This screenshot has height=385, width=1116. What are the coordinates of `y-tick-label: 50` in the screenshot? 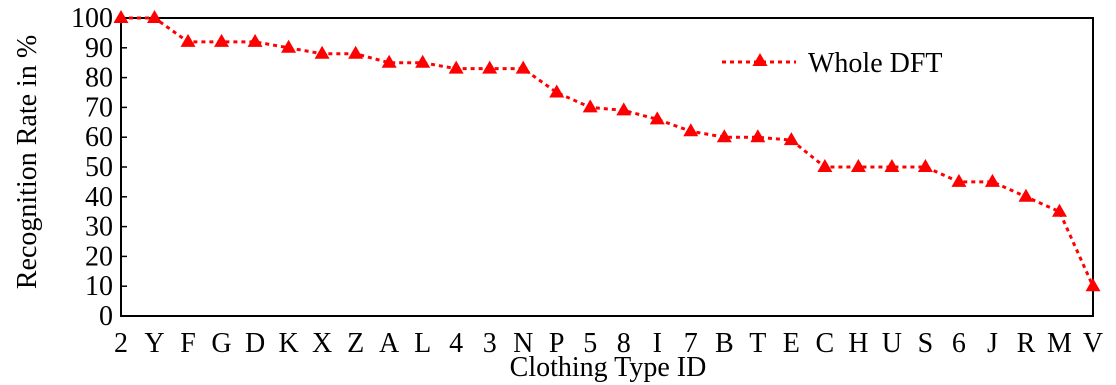 It's located at (99, 167).